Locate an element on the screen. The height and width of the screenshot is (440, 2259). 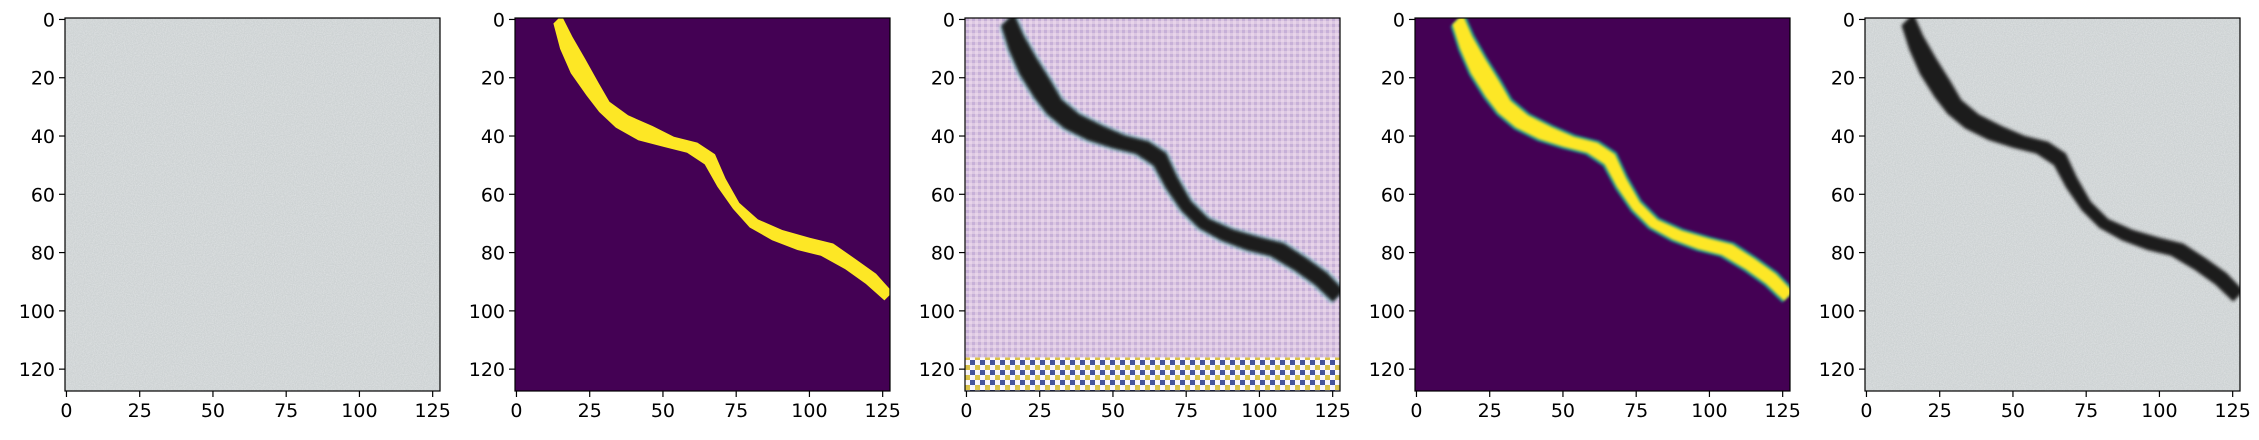
mask-background is located at coordinates (702, 204).